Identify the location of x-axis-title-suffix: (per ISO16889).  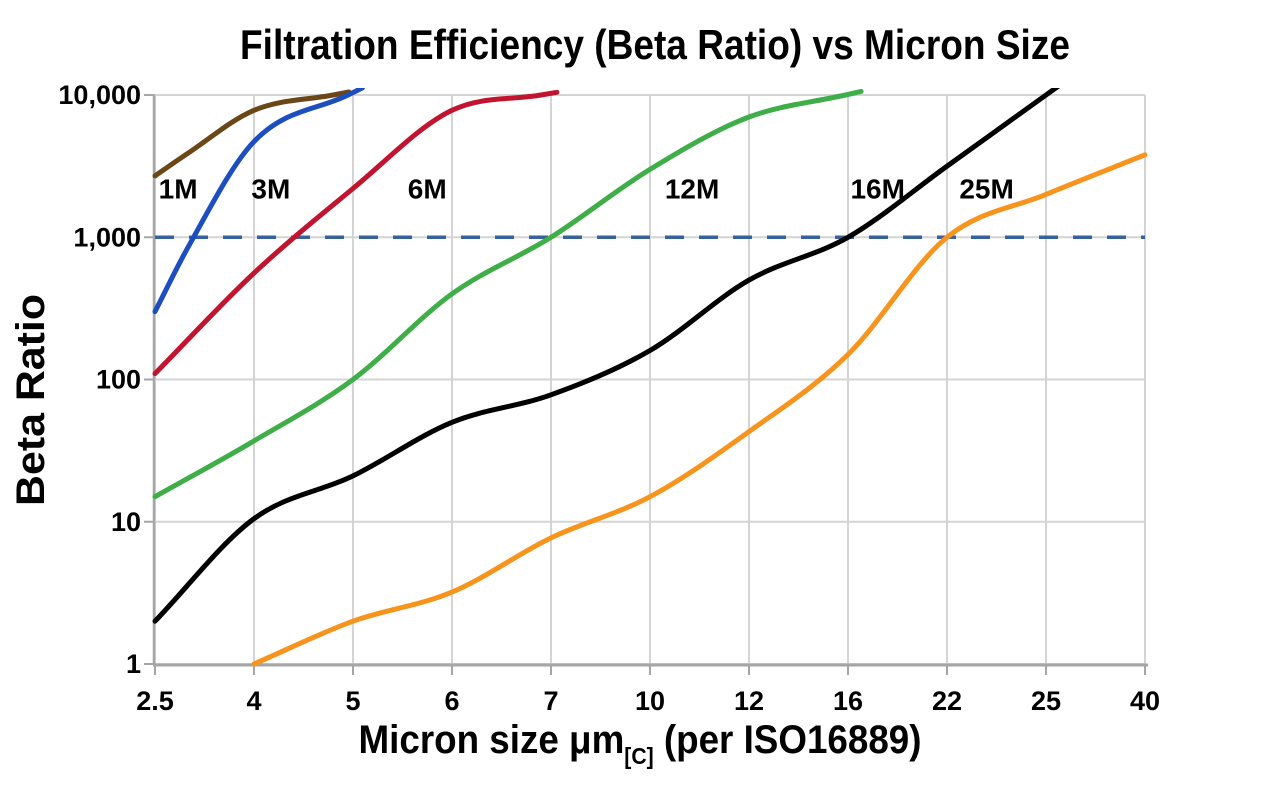
(788, 740).